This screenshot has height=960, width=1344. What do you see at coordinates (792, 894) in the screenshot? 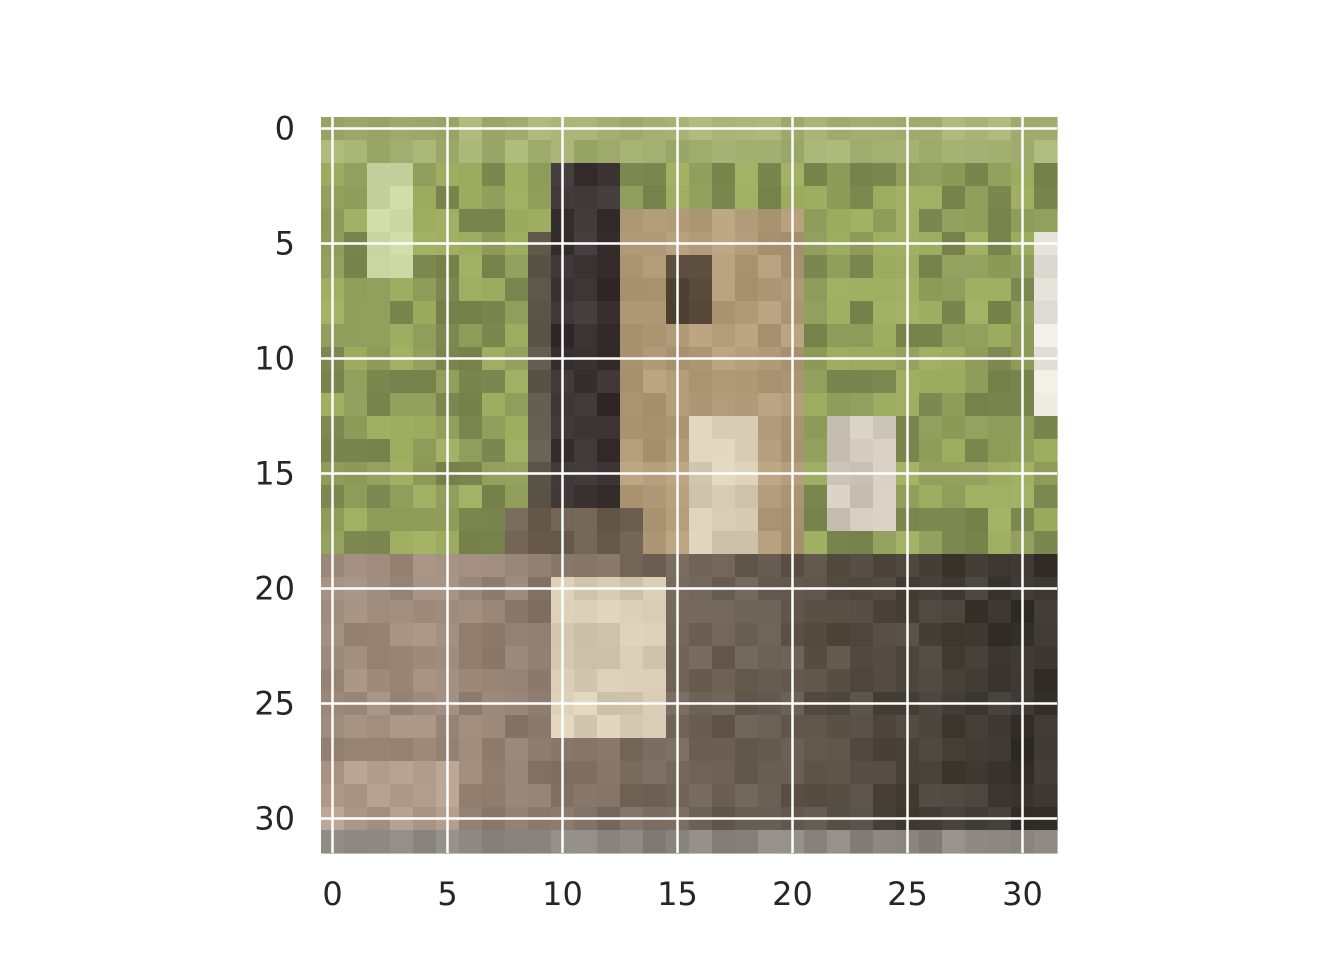
I see `x-tick-label: 20` at bounding box center [792, 894].